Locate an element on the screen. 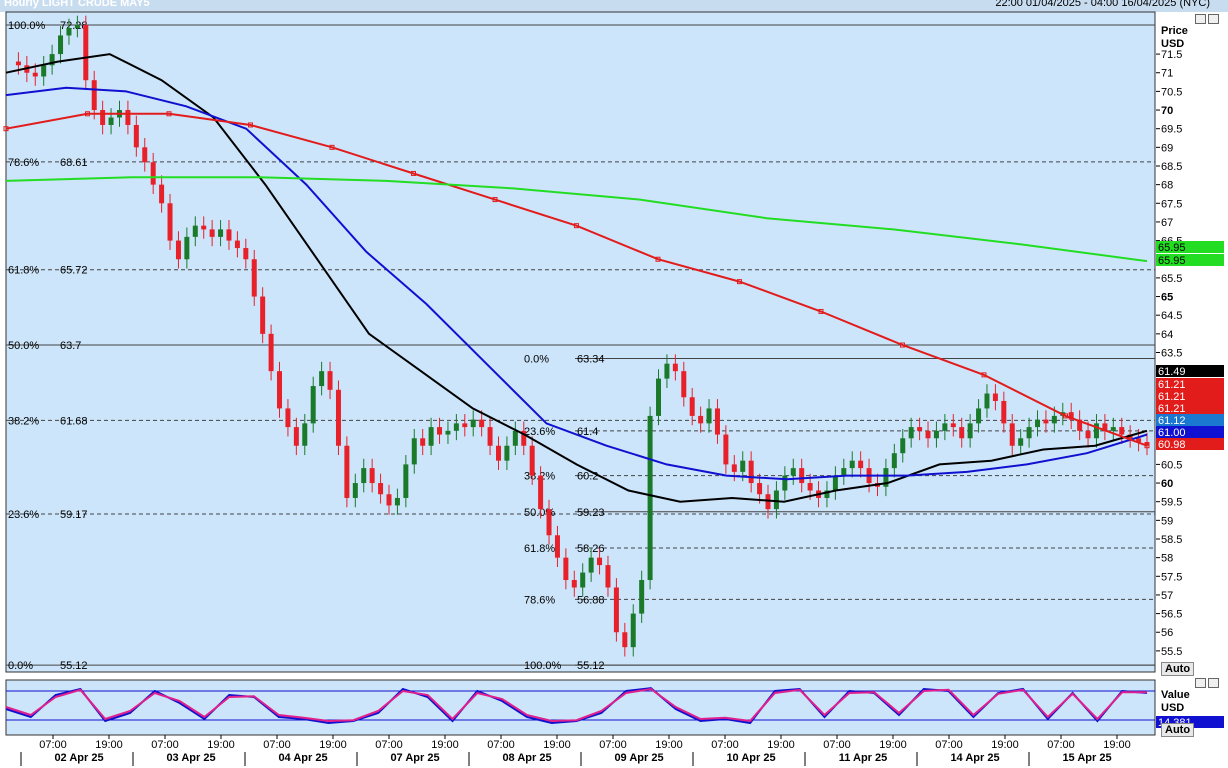 This screenshot has height=768, width=1228. y-tick-label: 55.5 is located at coordinates (1171, 652).